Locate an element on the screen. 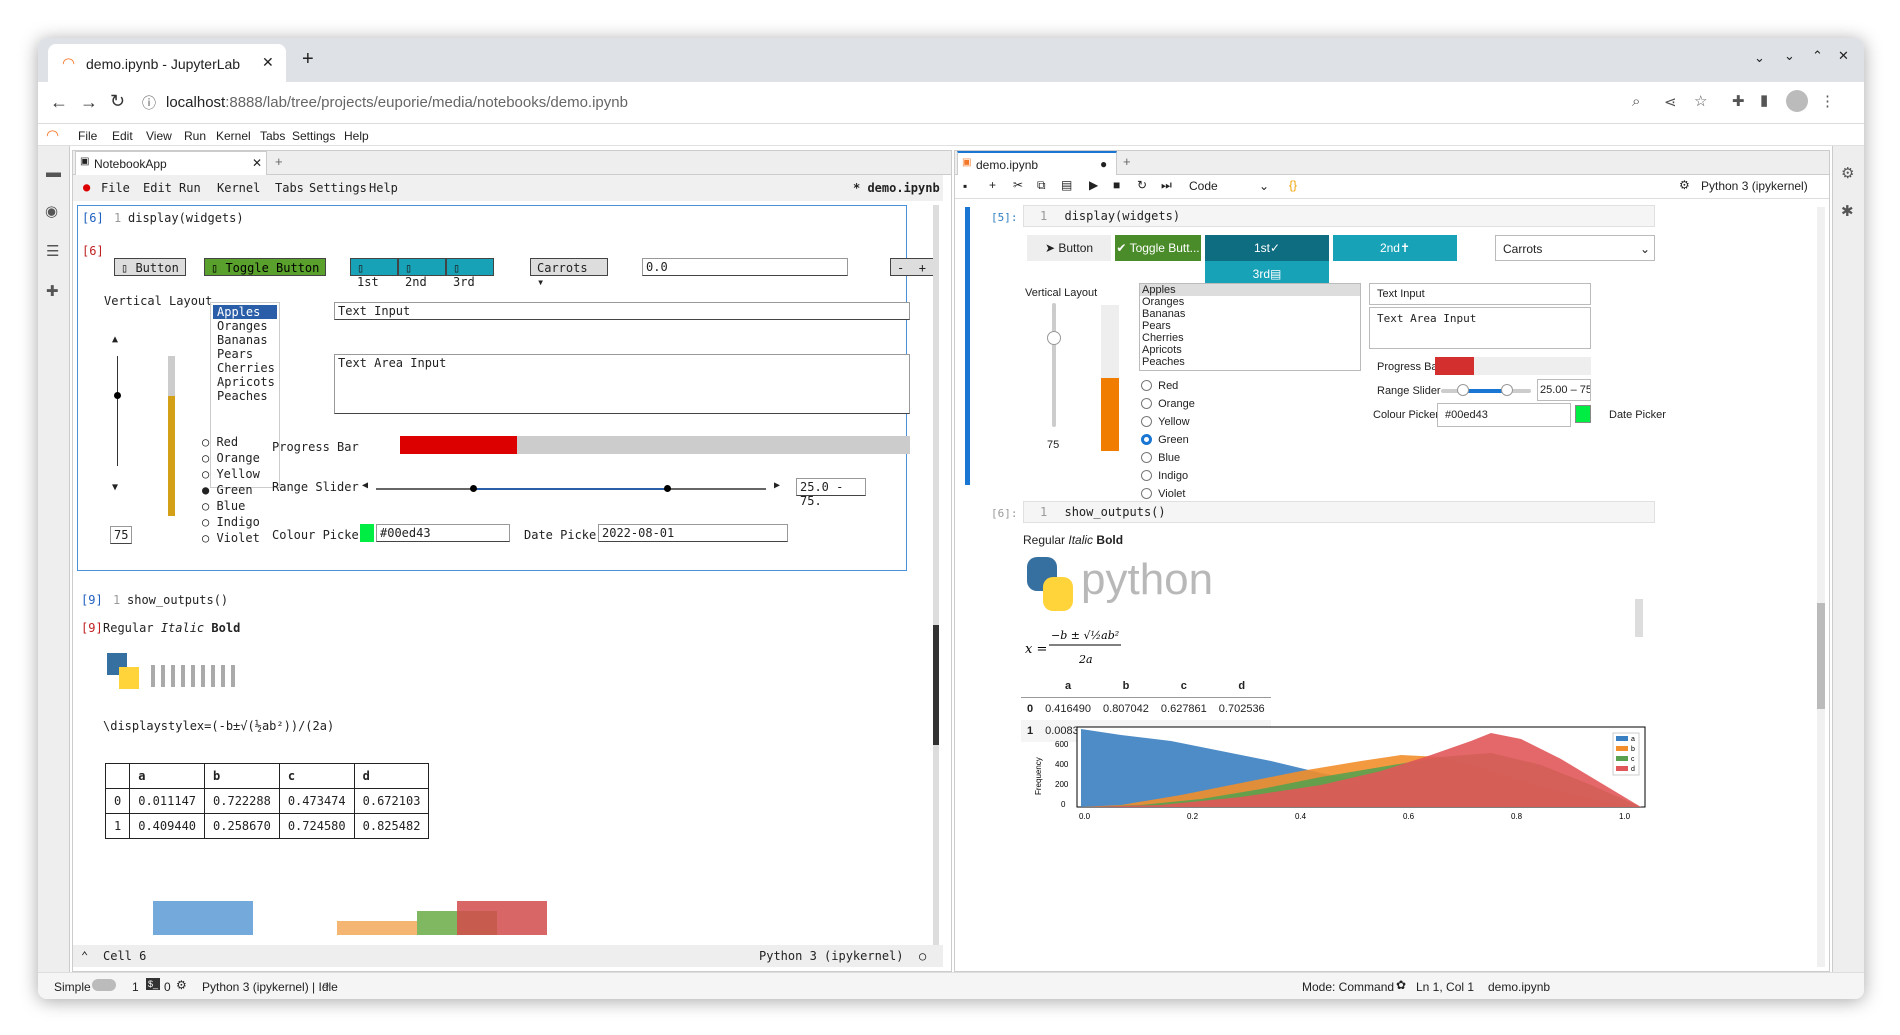 The width and height of the screenshot is (1900, 1035). term-menu-settings: Settings is located at coordinates (338, 188).